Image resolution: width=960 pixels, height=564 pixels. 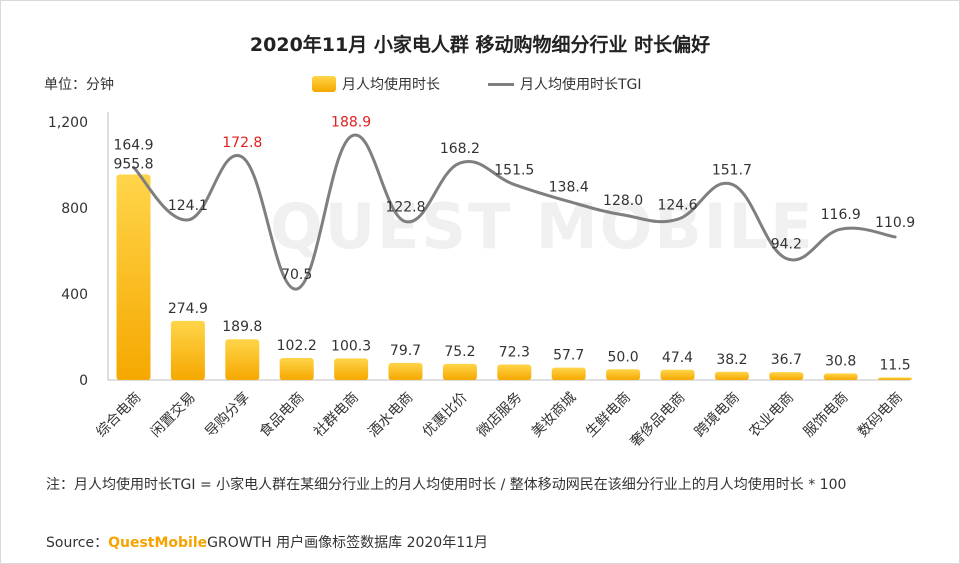 What do you see at coordinates (405, 351) in the screenshot?
I see `bar-value-label: 79.7` at bounding box center [405, 351].